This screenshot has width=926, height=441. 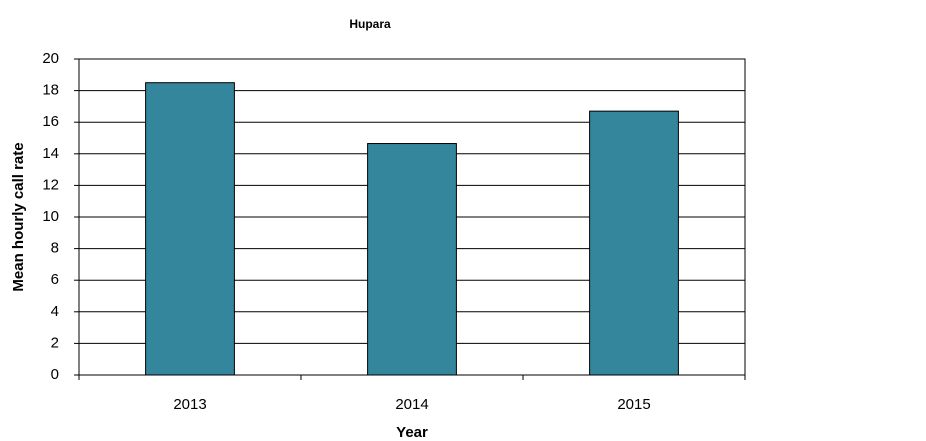 I want to click on y-tick-label: 12, so click(x=50, y=184).